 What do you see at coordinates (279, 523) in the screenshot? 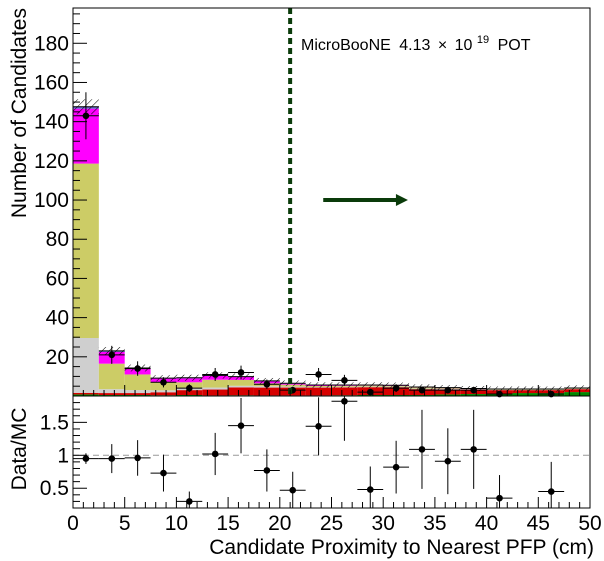
I see `x-tick-label: 20` at bounding box center [279, 523].